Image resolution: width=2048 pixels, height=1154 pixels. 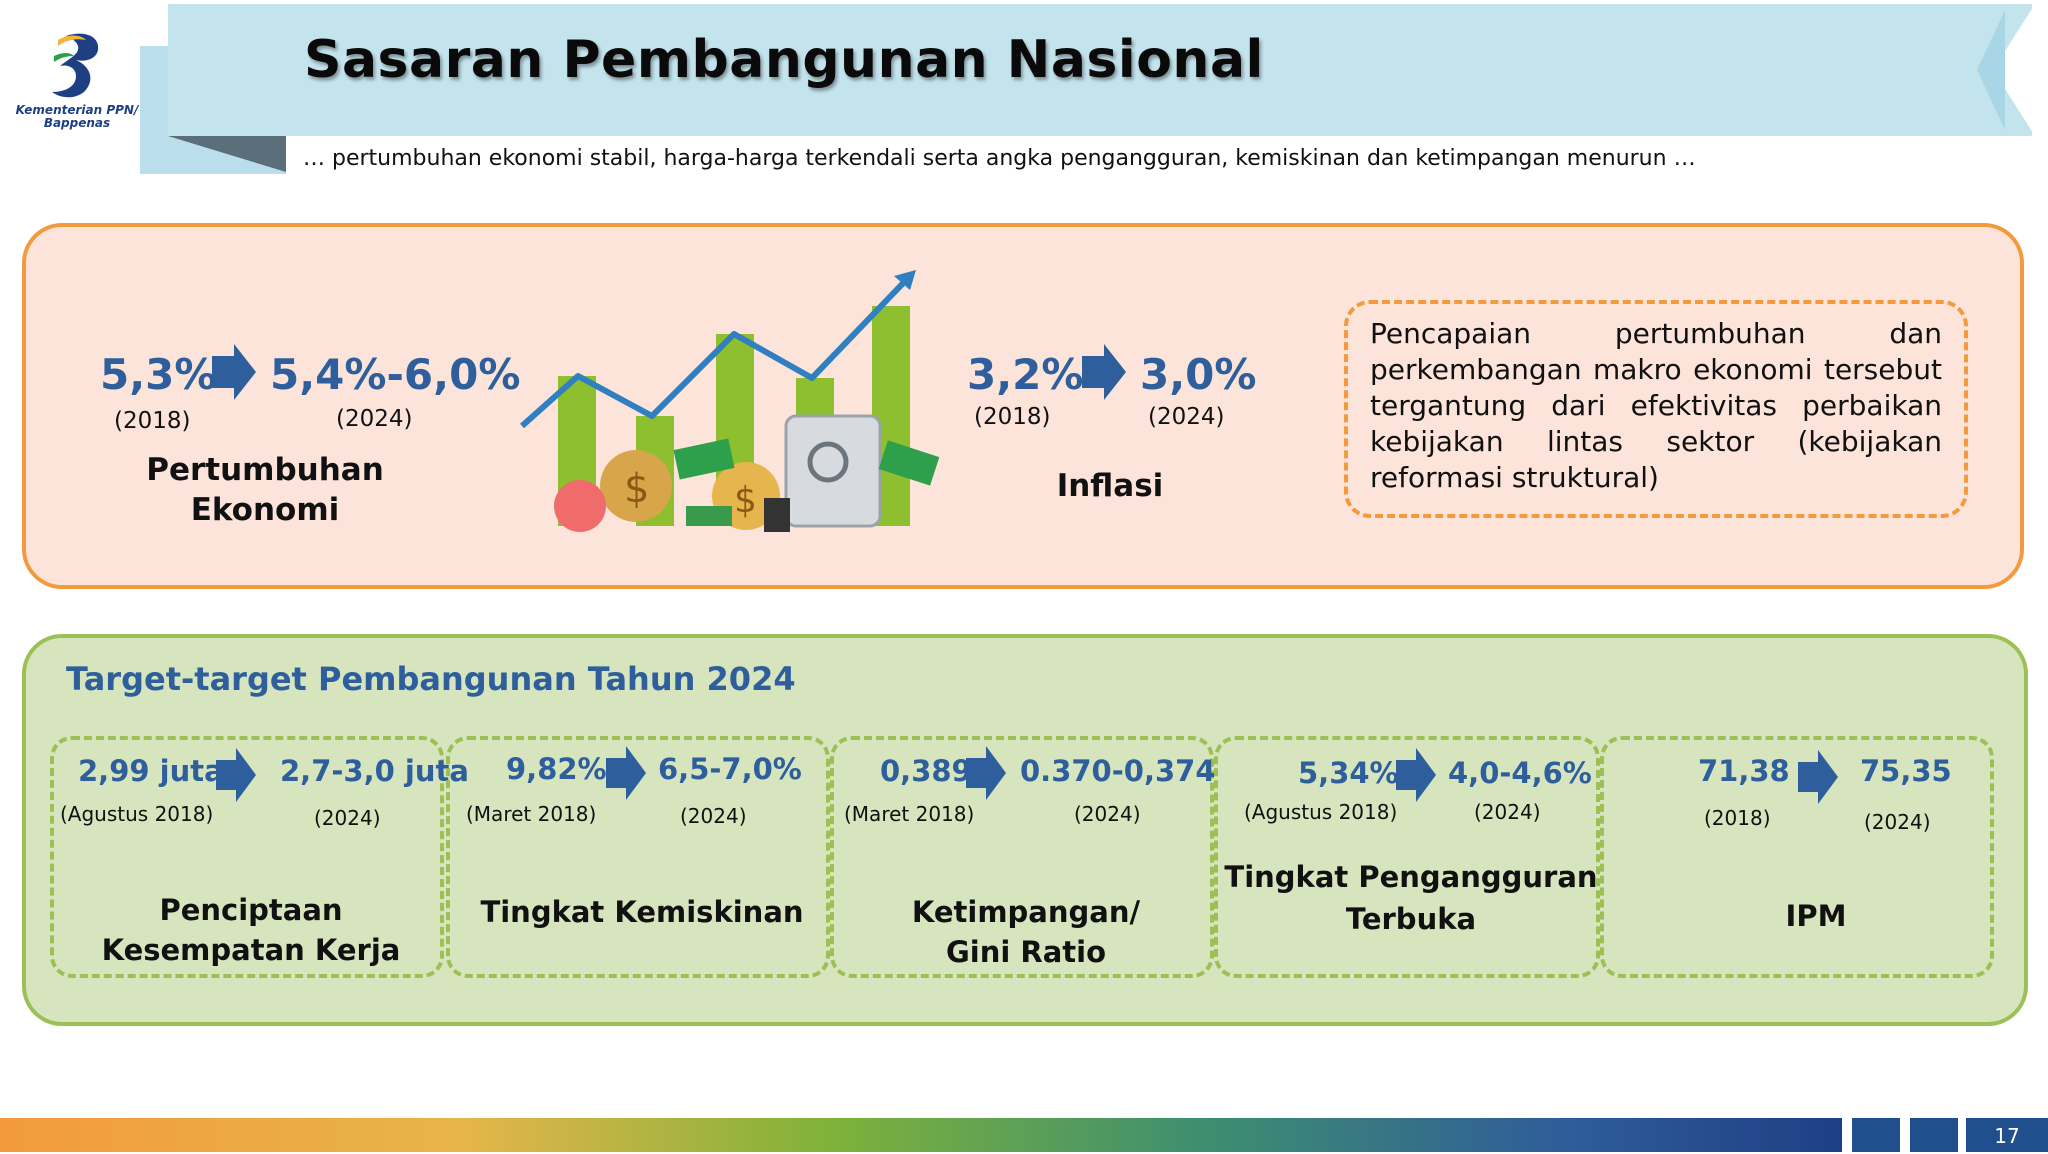 What do you see at coordinates (556, 769) in the screenshot?
I see `target-from-value: 9,82%` at bounding box center [556, 769].